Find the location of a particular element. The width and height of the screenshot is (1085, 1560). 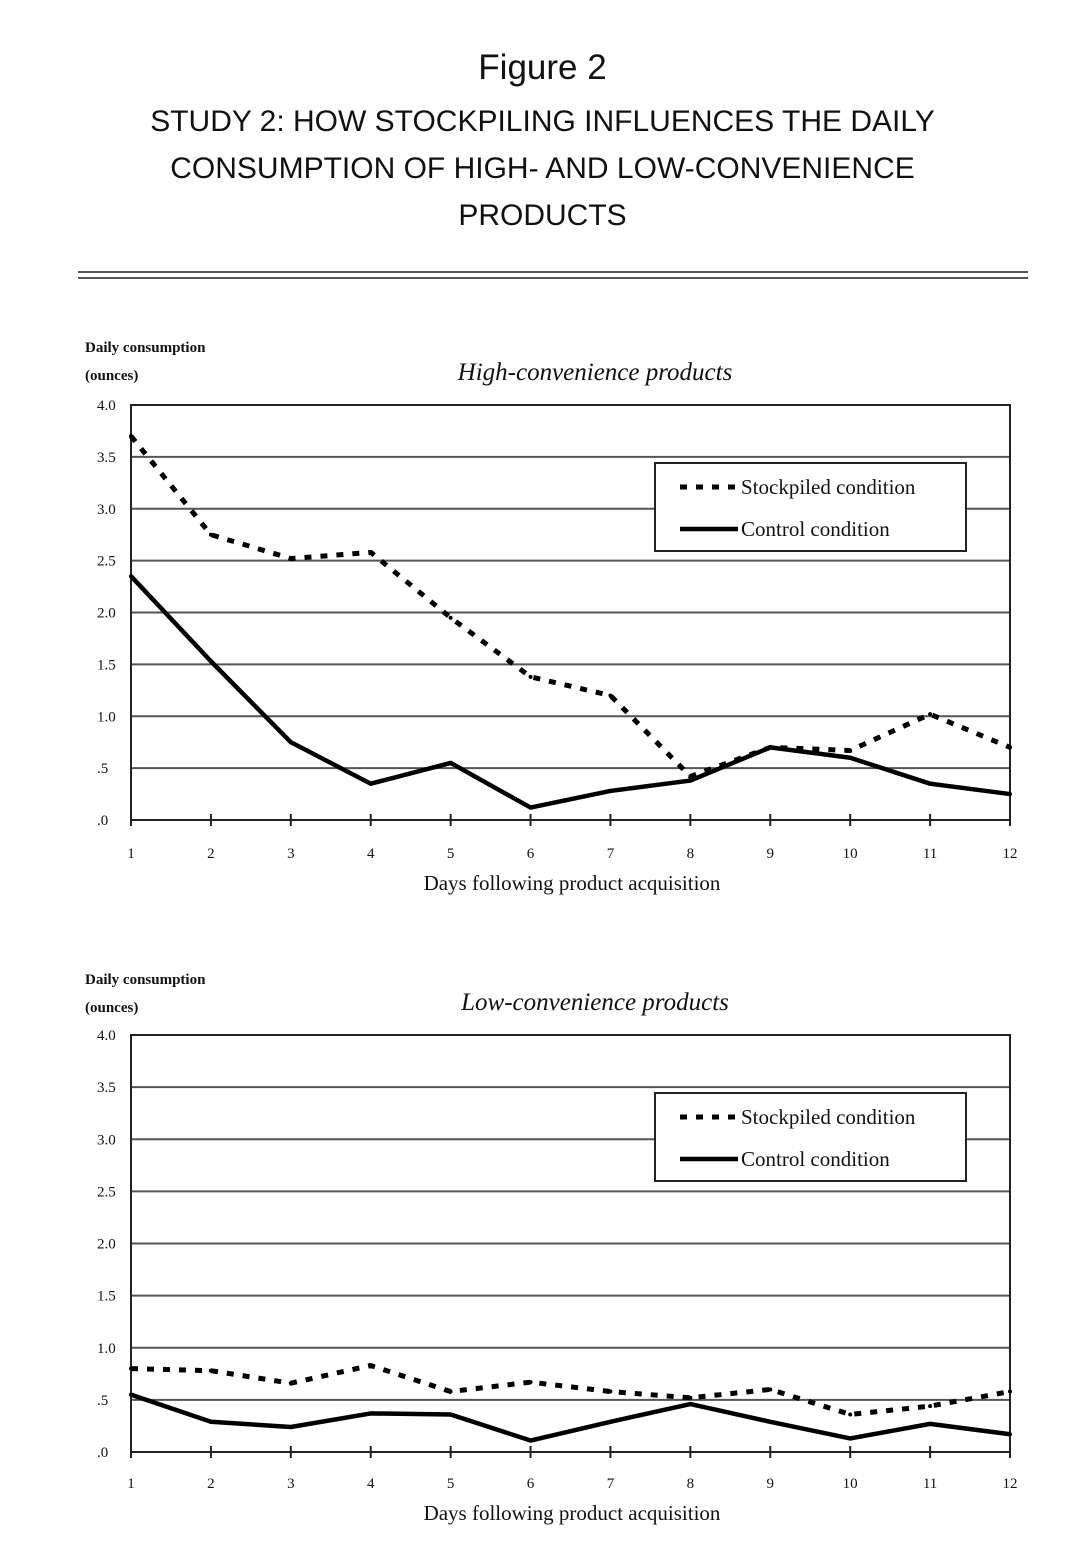

x-tick-label: 4 is located at coordinates (371, 1484).